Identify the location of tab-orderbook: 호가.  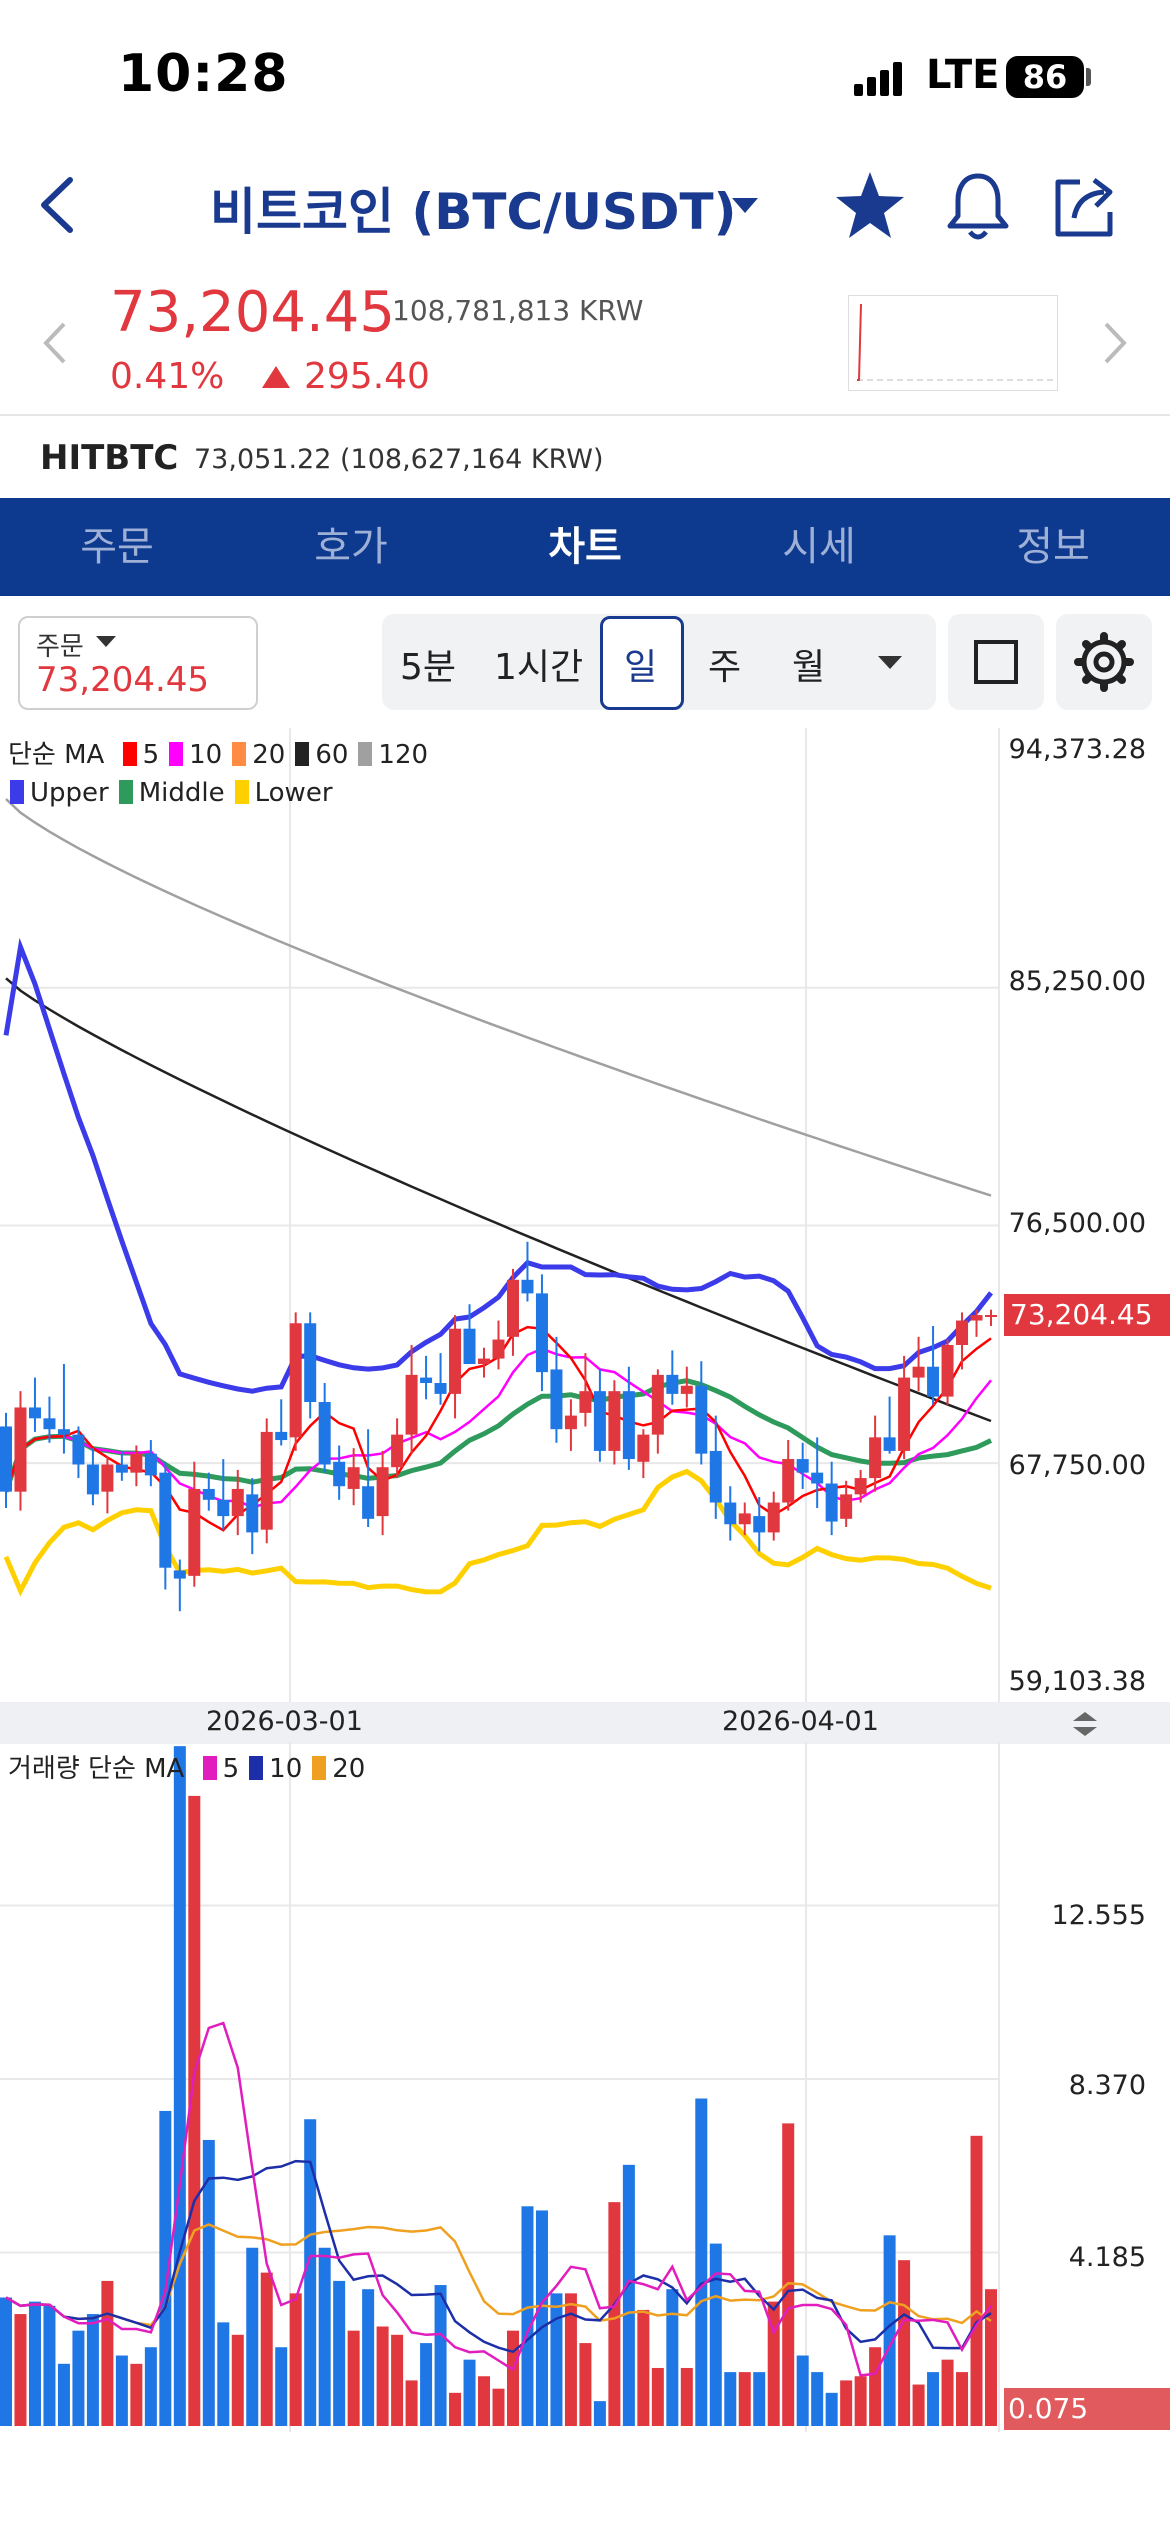
(351, 547).